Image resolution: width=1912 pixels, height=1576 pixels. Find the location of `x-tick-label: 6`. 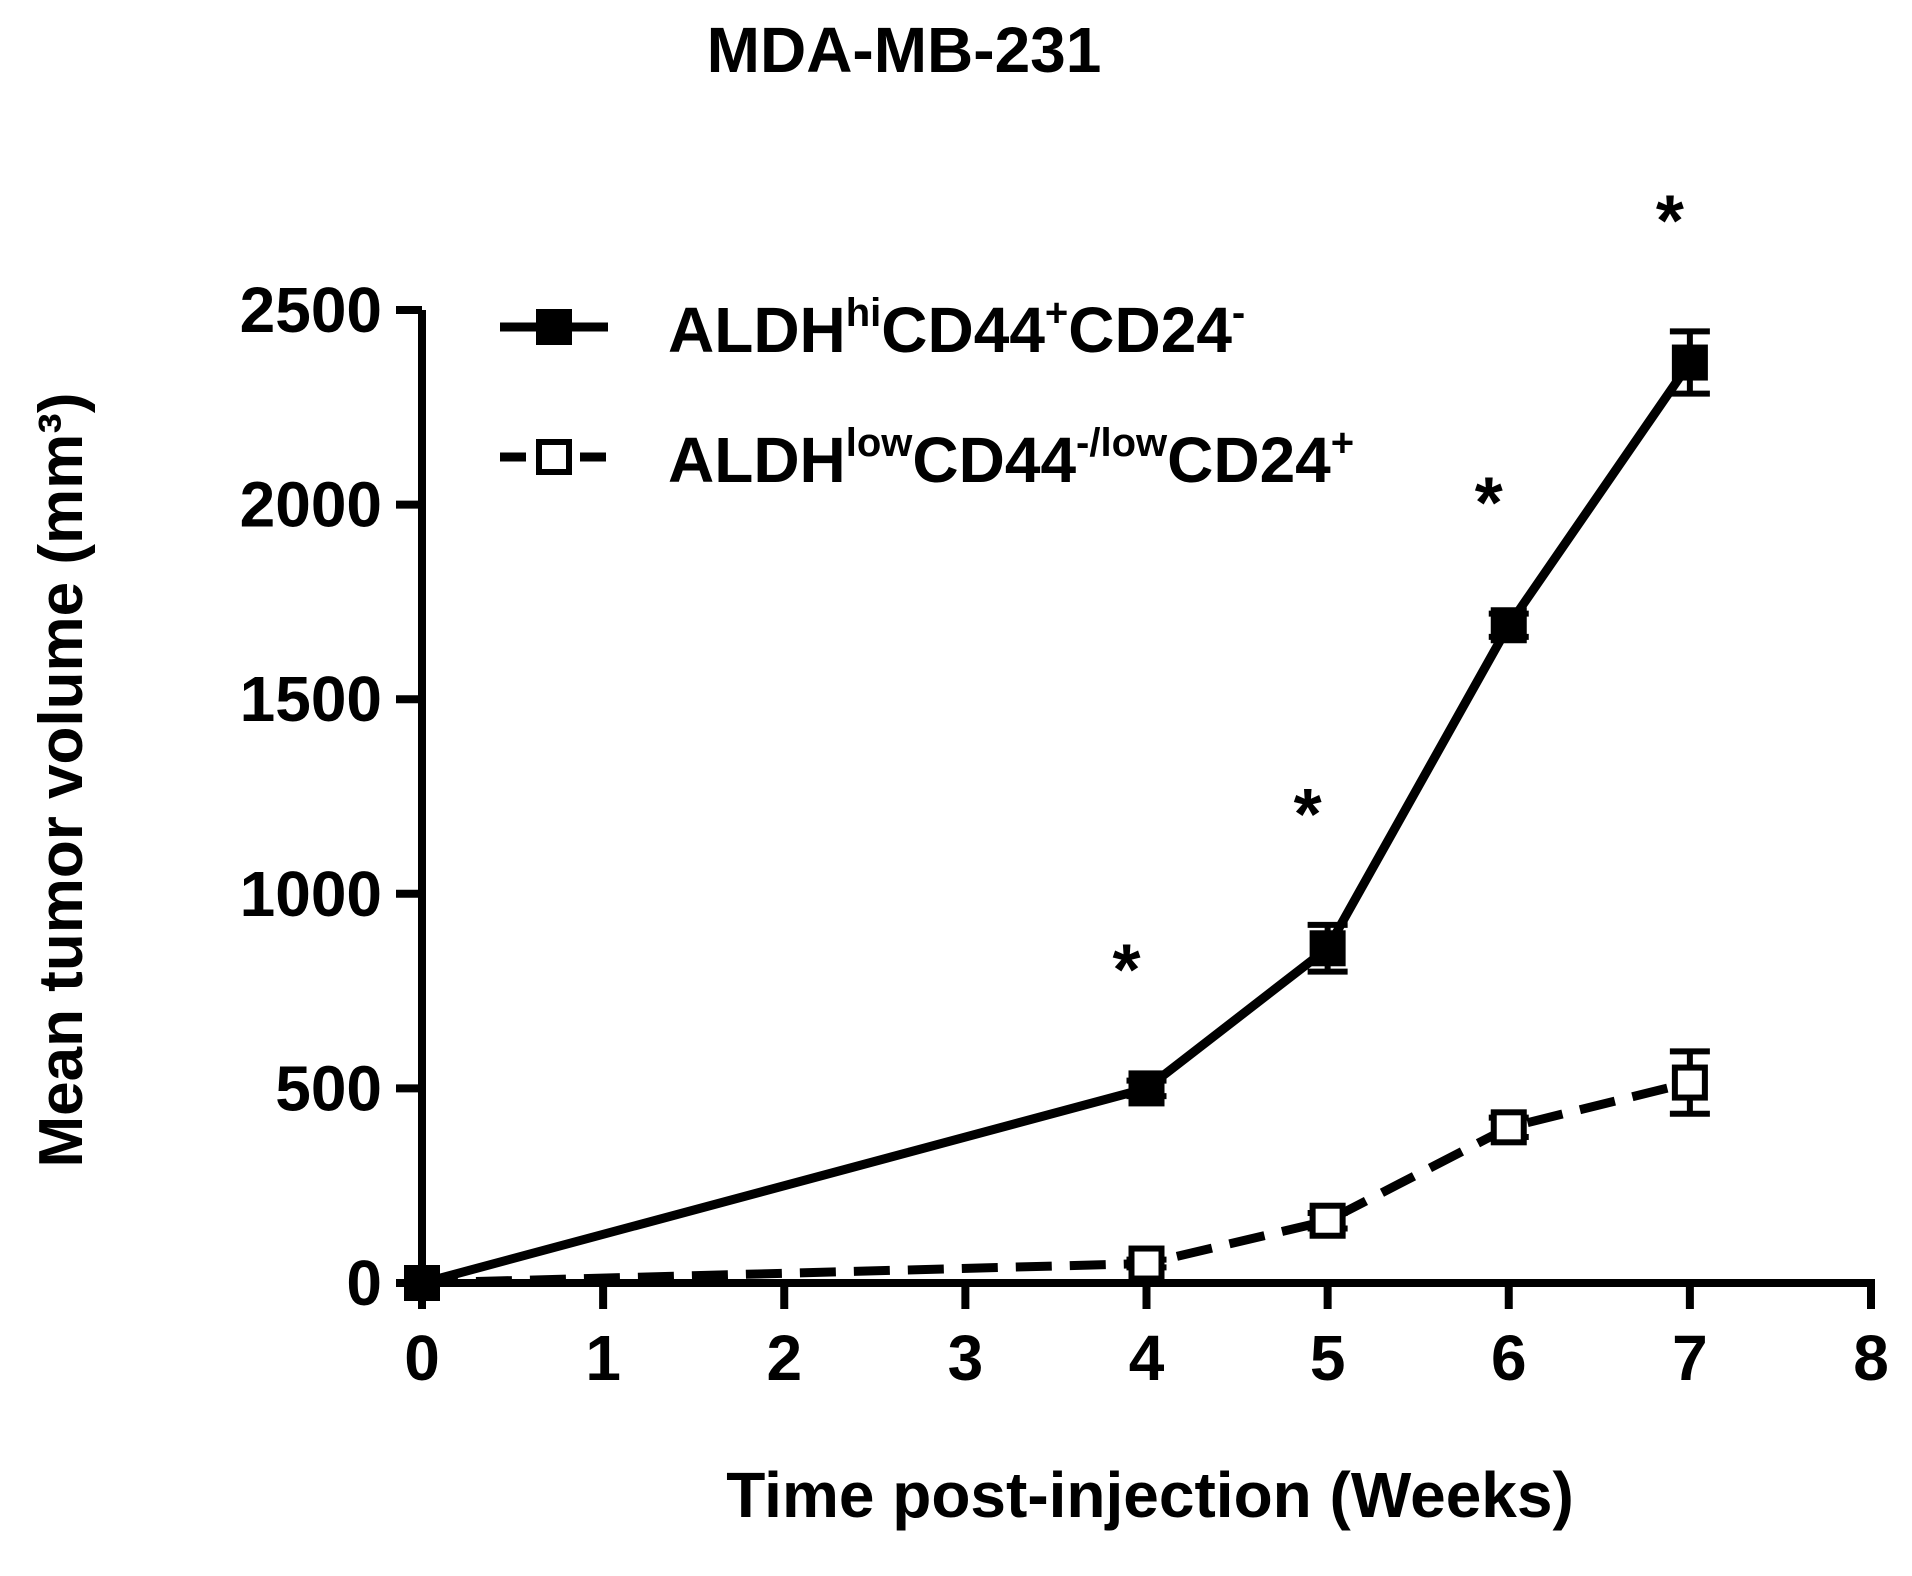

x-tick-label: 6 is located at coordinates (1509, 1358).